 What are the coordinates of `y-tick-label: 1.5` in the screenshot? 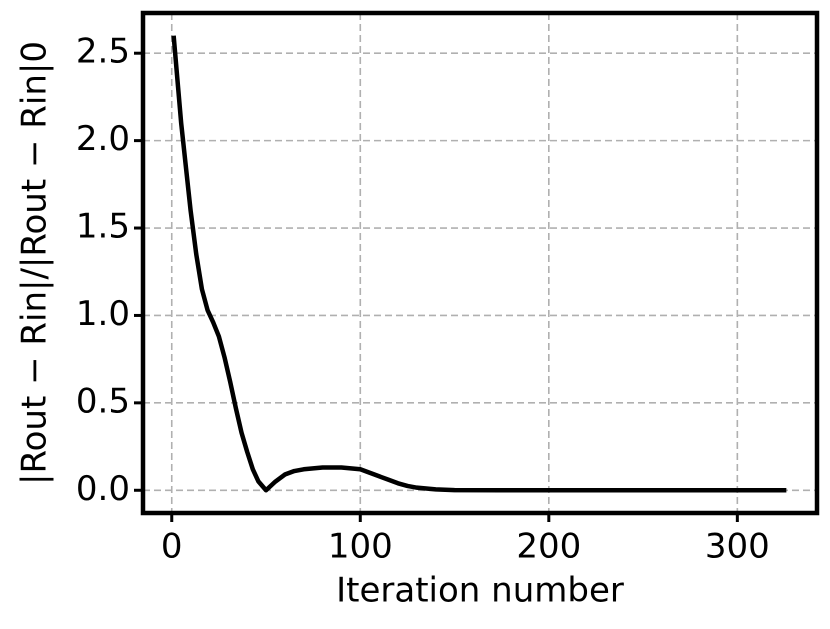 It's located at (103, 227).